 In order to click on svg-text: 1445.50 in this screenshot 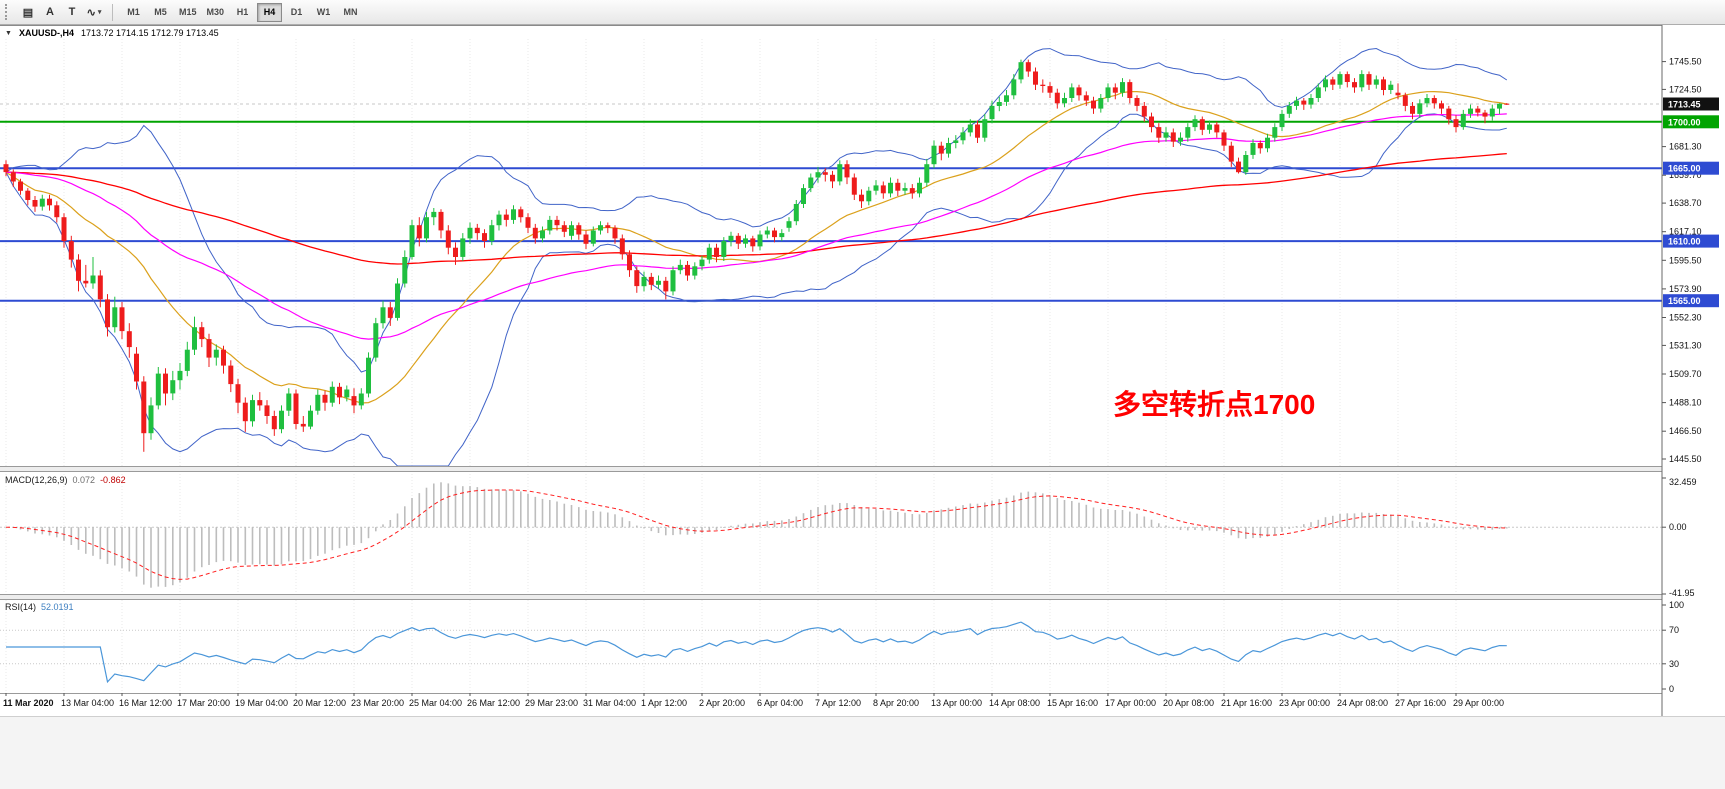, I will do `click(1685, 459)`.